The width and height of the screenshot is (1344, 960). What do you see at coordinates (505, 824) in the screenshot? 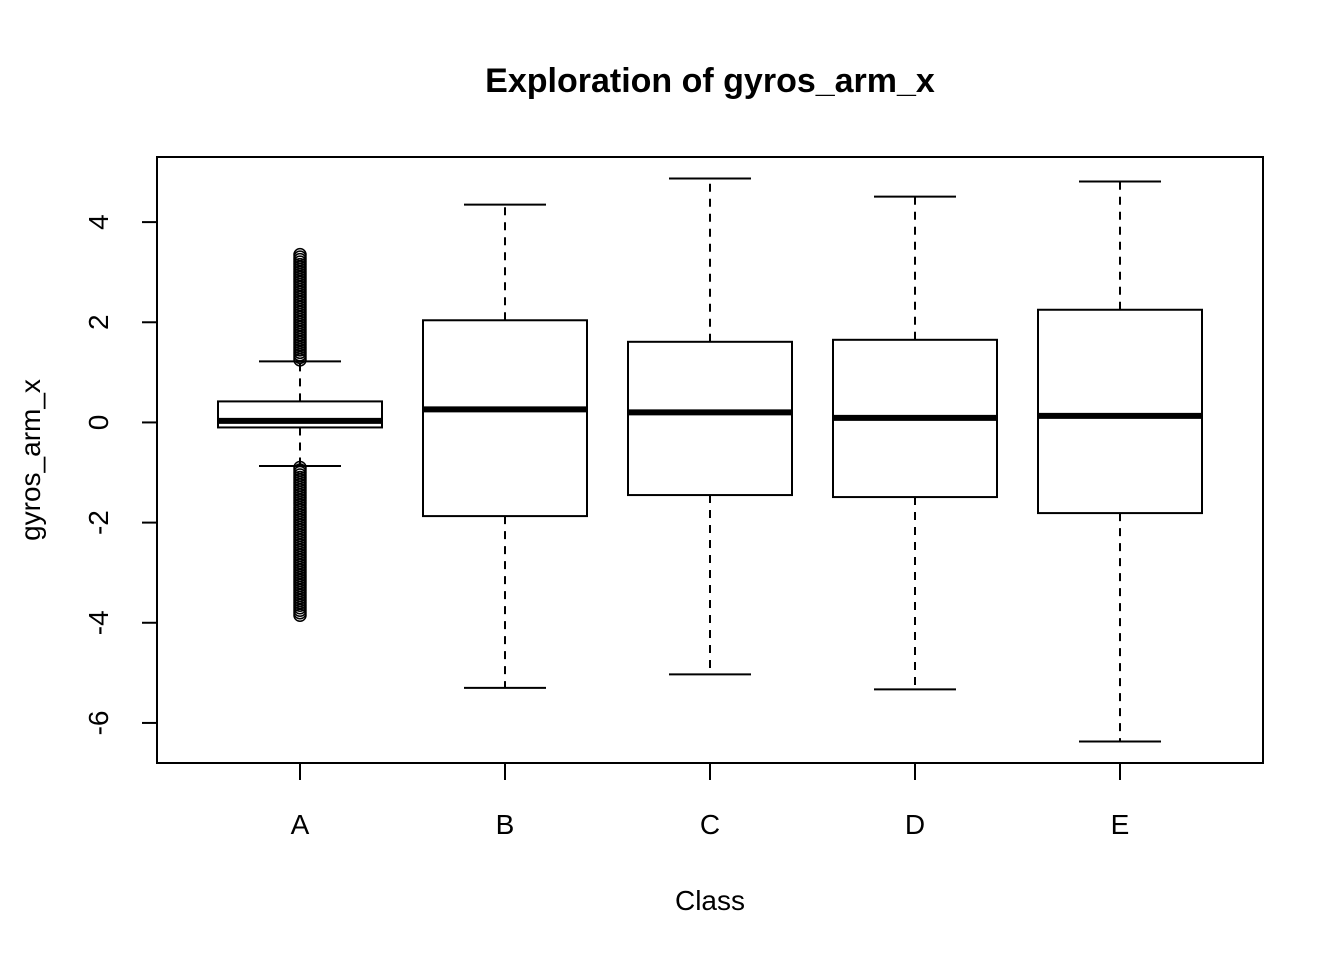
I see `x-tick-label: B` at bounding box center [505, 824].